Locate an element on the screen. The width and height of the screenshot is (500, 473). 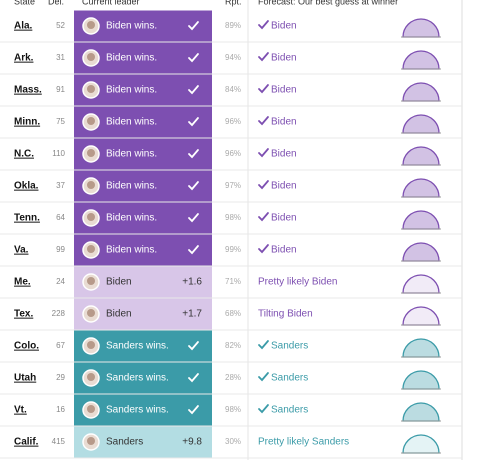
forecast: Pretty likely Biden is located at coordinates (297, 282).